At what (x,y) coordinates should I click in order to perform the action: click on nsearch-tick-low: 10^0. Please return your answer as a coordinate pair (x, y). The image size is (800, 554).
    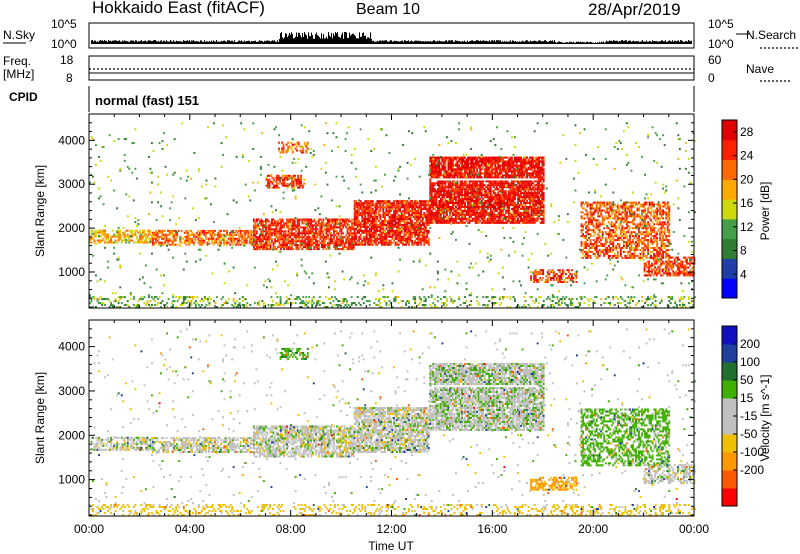
    Looking at the image, I should click on (721, 44).